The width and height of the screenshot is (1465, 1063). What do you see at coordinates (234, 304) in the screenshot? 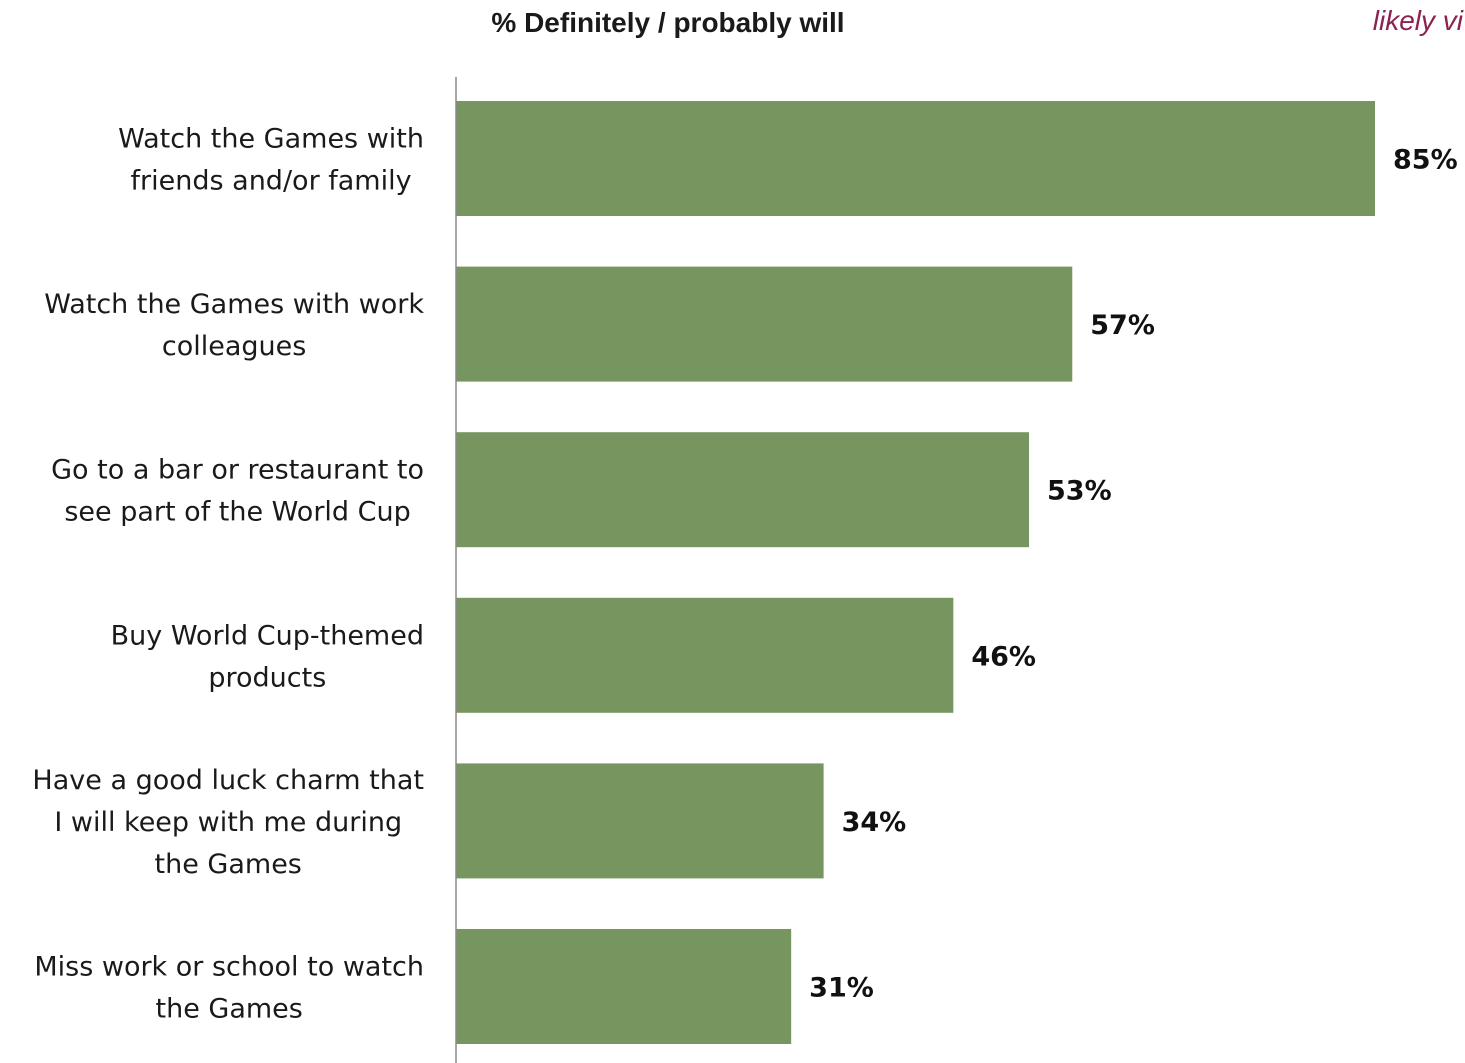
I see `category-label-line: Watch the Games with work` at bounding box center [234, 304].